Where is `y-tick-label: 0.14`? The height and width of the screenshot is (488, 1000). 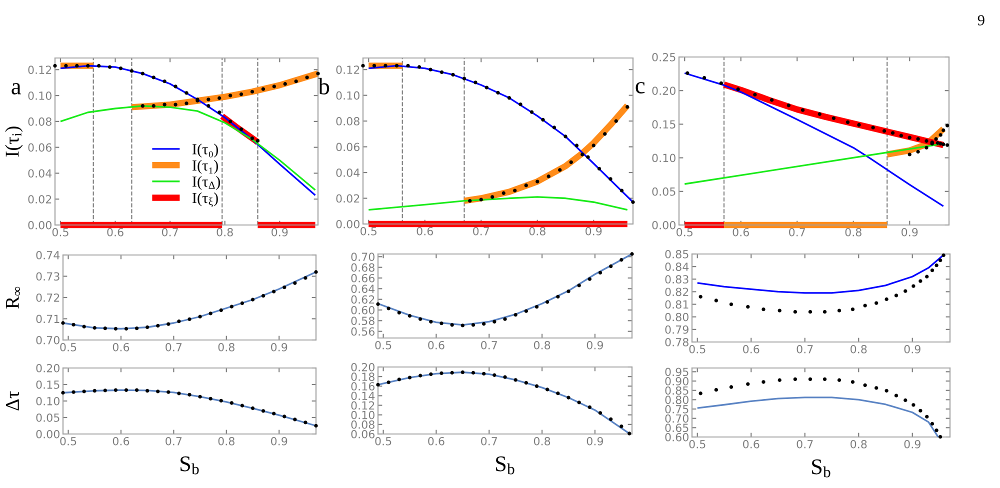
y-tick-label: 0.14 is located at coordinates (363, 396).